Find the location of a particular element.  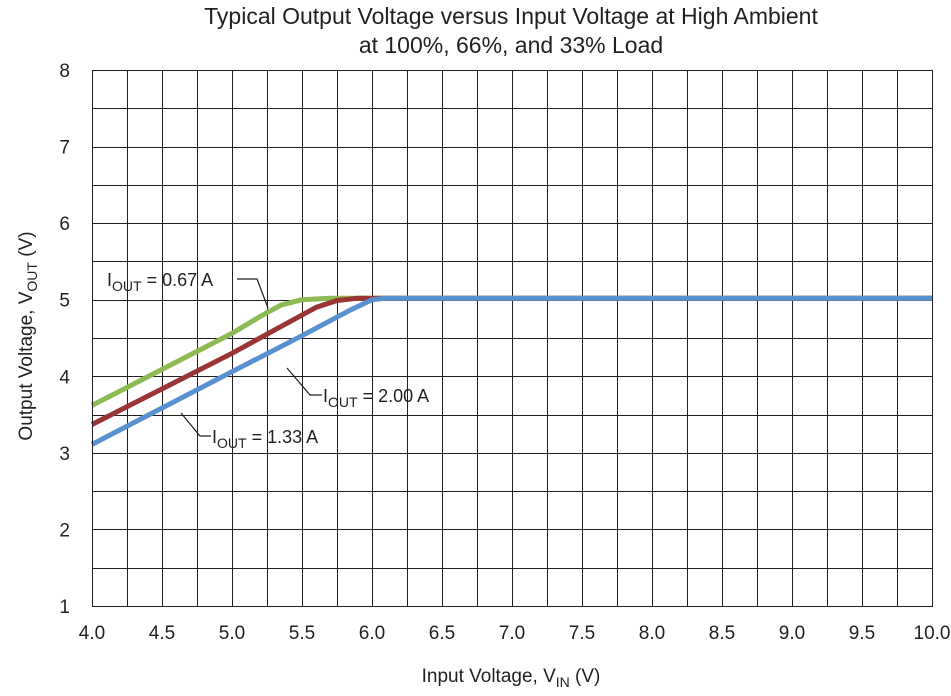

y-tick-label: 4 is located at coordinates (64, 377).